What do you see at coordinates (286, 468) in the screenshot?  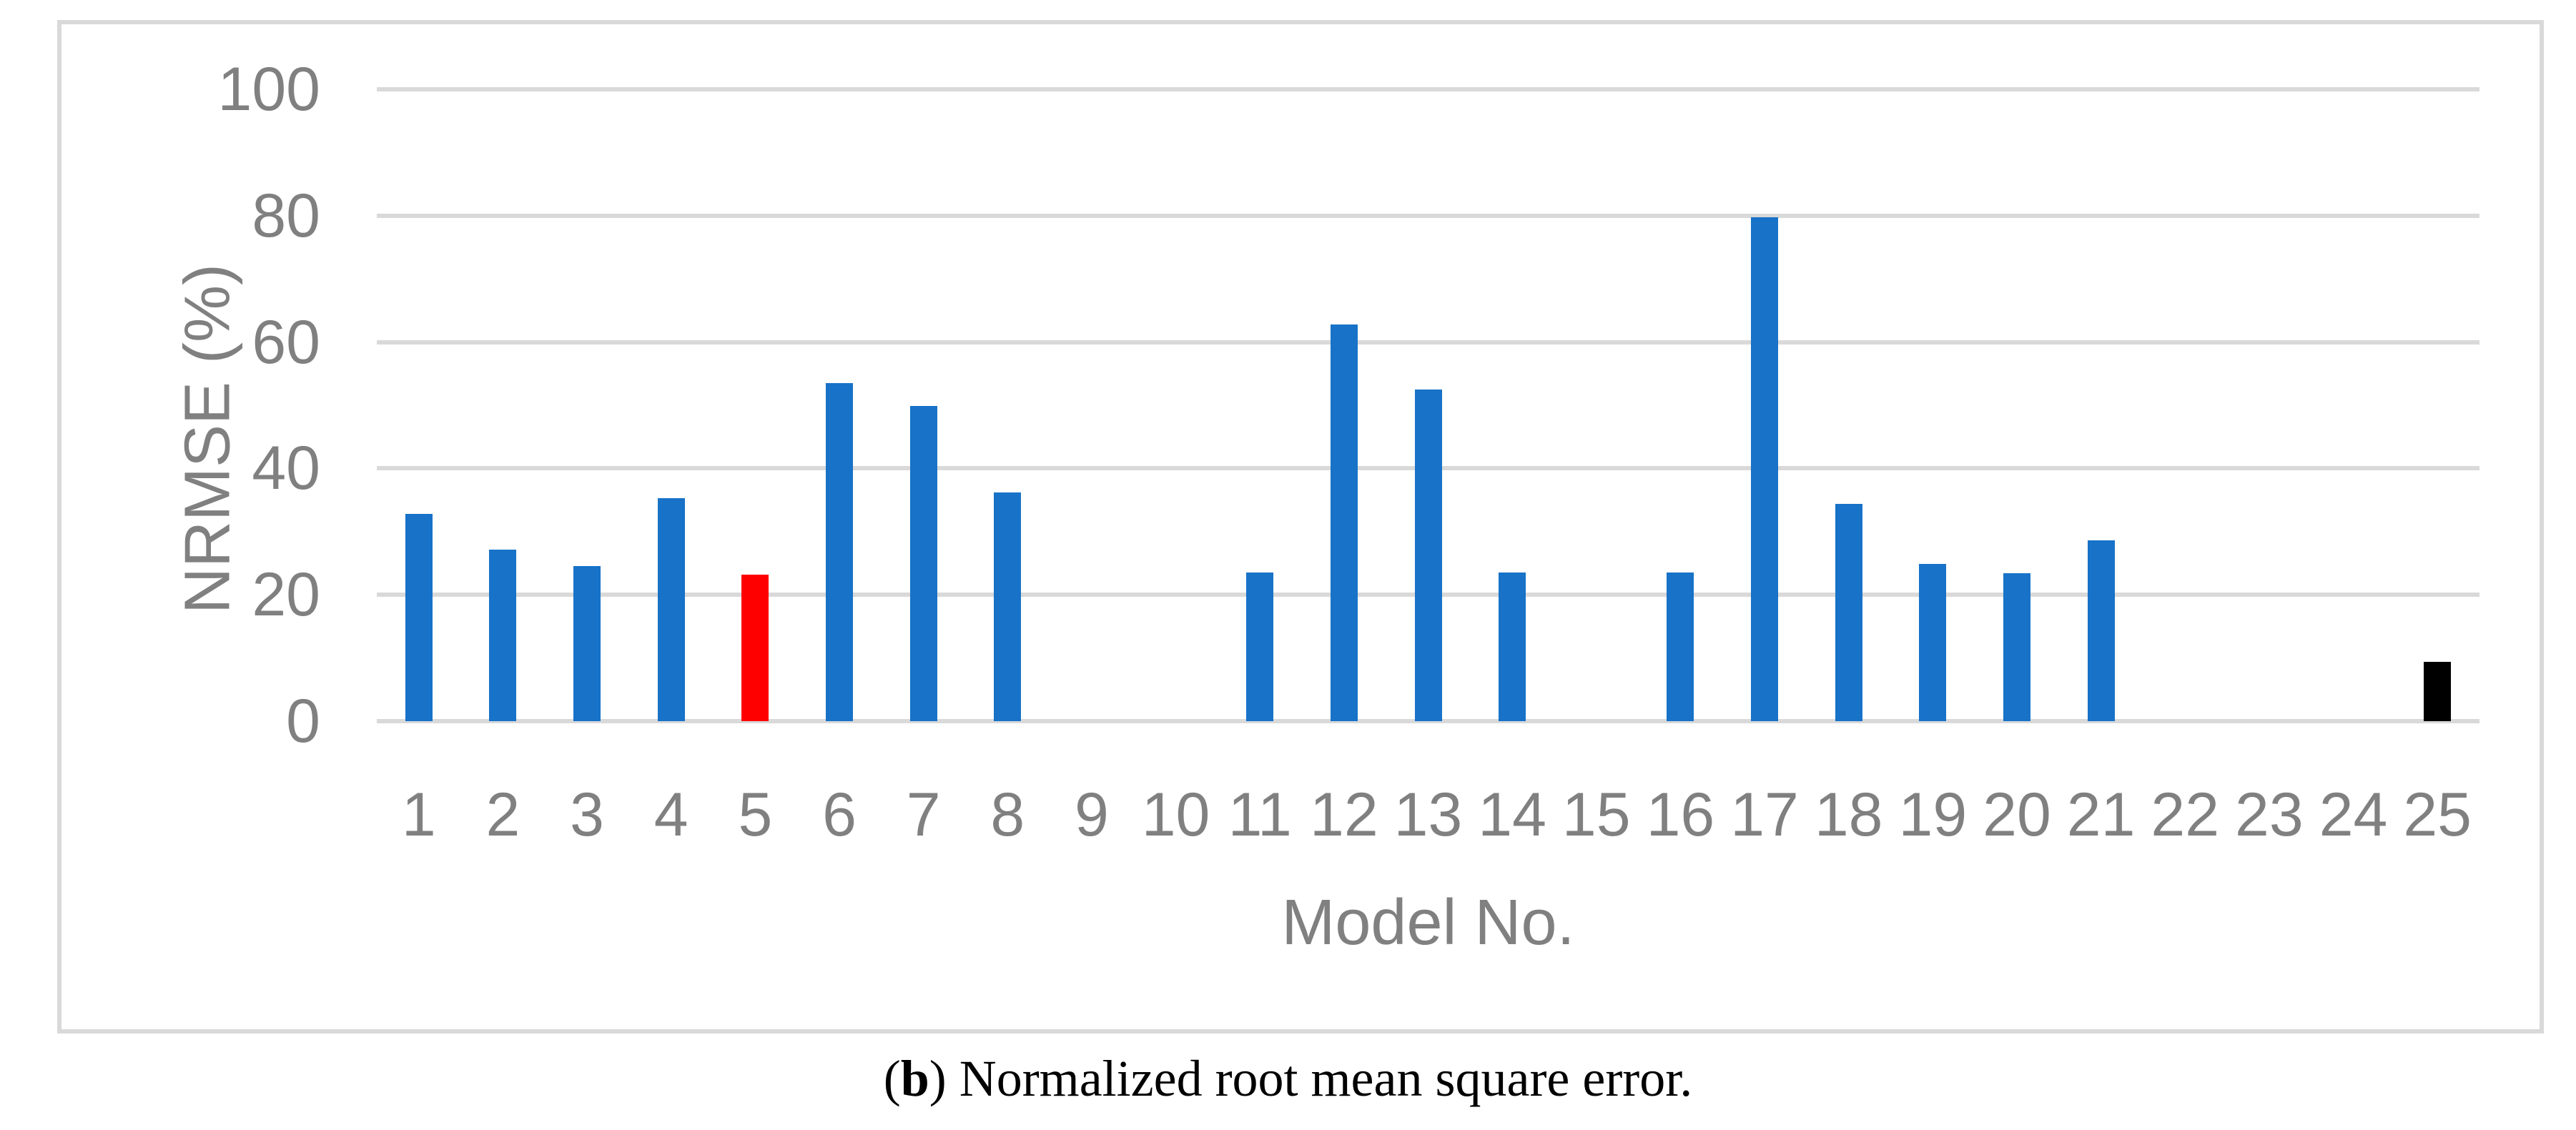 I see `y-tick-label-40: 40` at bounding box center [286, 468].